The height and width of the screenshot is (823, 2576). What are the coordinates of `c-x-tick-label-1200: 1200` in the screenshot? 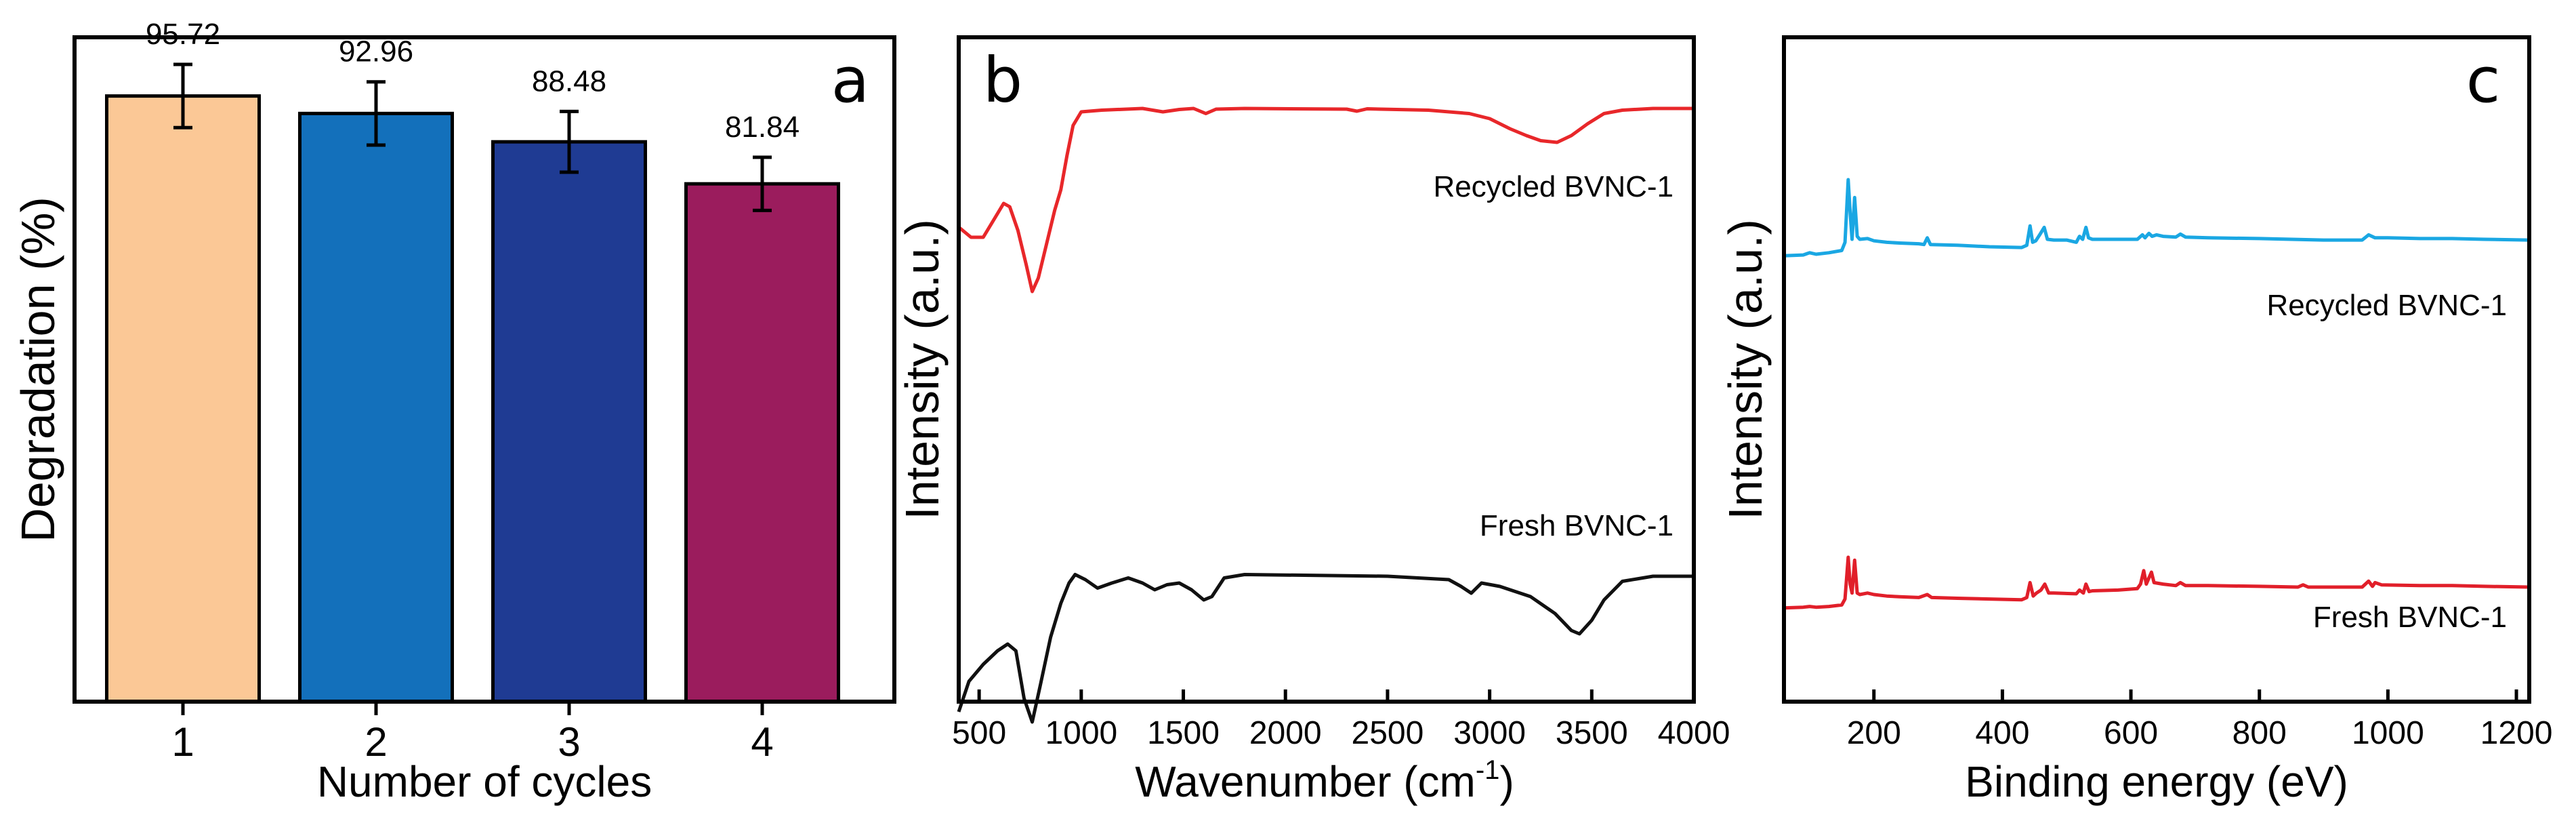 It's located at (2516, 733).